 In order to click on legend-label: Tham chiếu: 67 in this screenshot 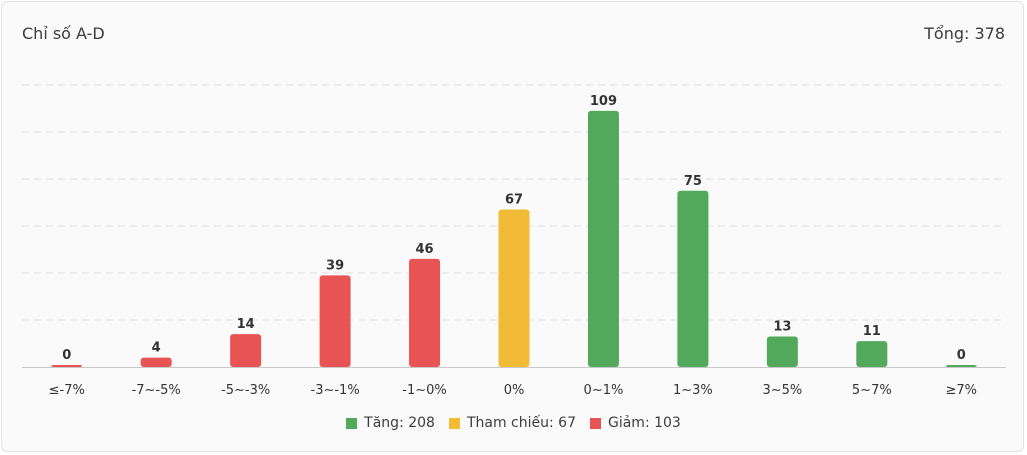, I will do `click(521, 423)`.